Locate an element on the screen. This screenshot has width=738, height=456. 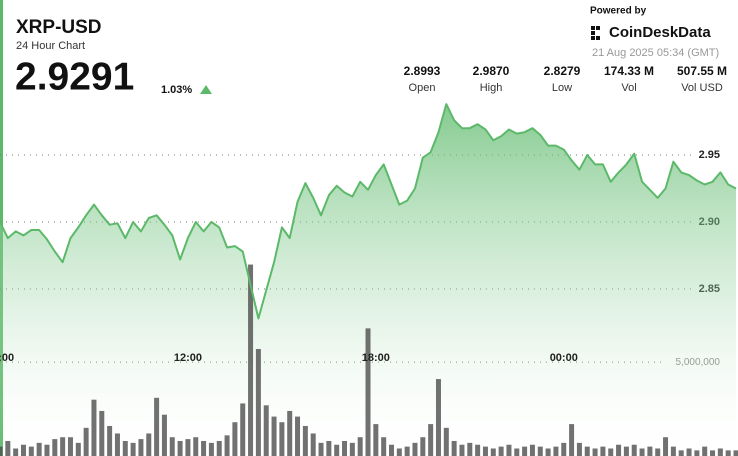
stat-value: 2.8279 is located at coordinates (562, 71).